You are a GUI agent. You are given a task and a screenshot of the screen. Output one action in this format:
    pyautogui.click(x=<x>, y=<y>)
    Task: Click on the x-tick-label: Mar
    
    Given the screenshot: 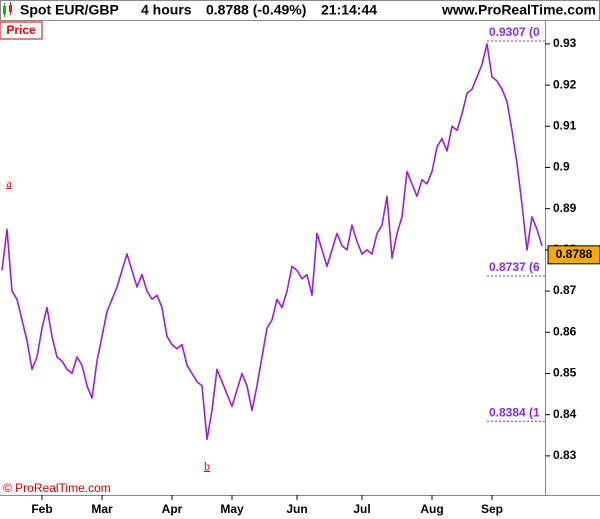 What is the action you would take?
    pyautogui.click(x=102, y=509)
    